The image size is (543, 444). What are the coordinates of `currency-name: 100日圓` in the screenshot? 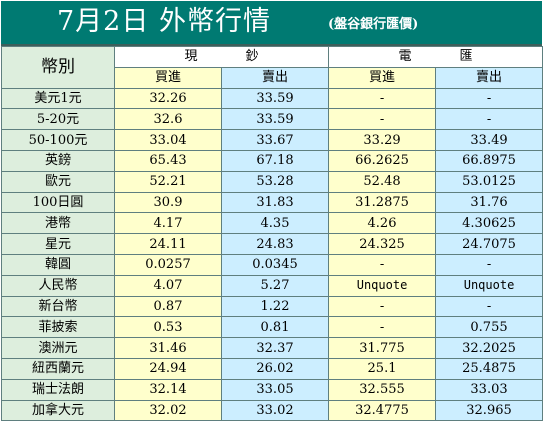 It's located at (58, 202).